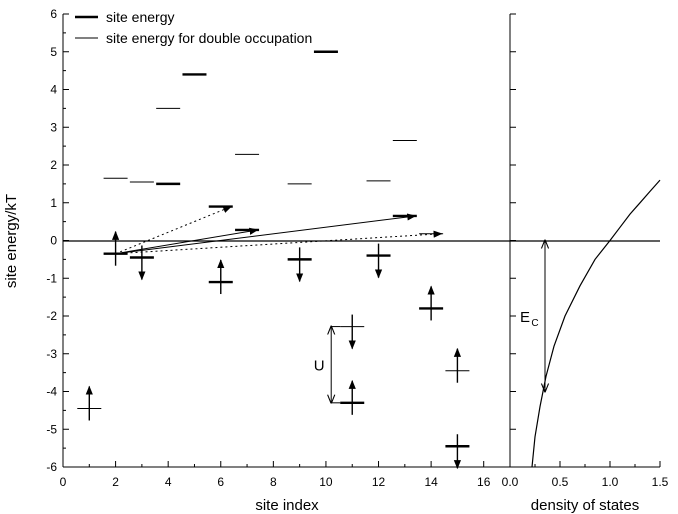 The height and width of the screenshot is (514, 678). I want to click on y-tick-label: -4, so click(51, 392).